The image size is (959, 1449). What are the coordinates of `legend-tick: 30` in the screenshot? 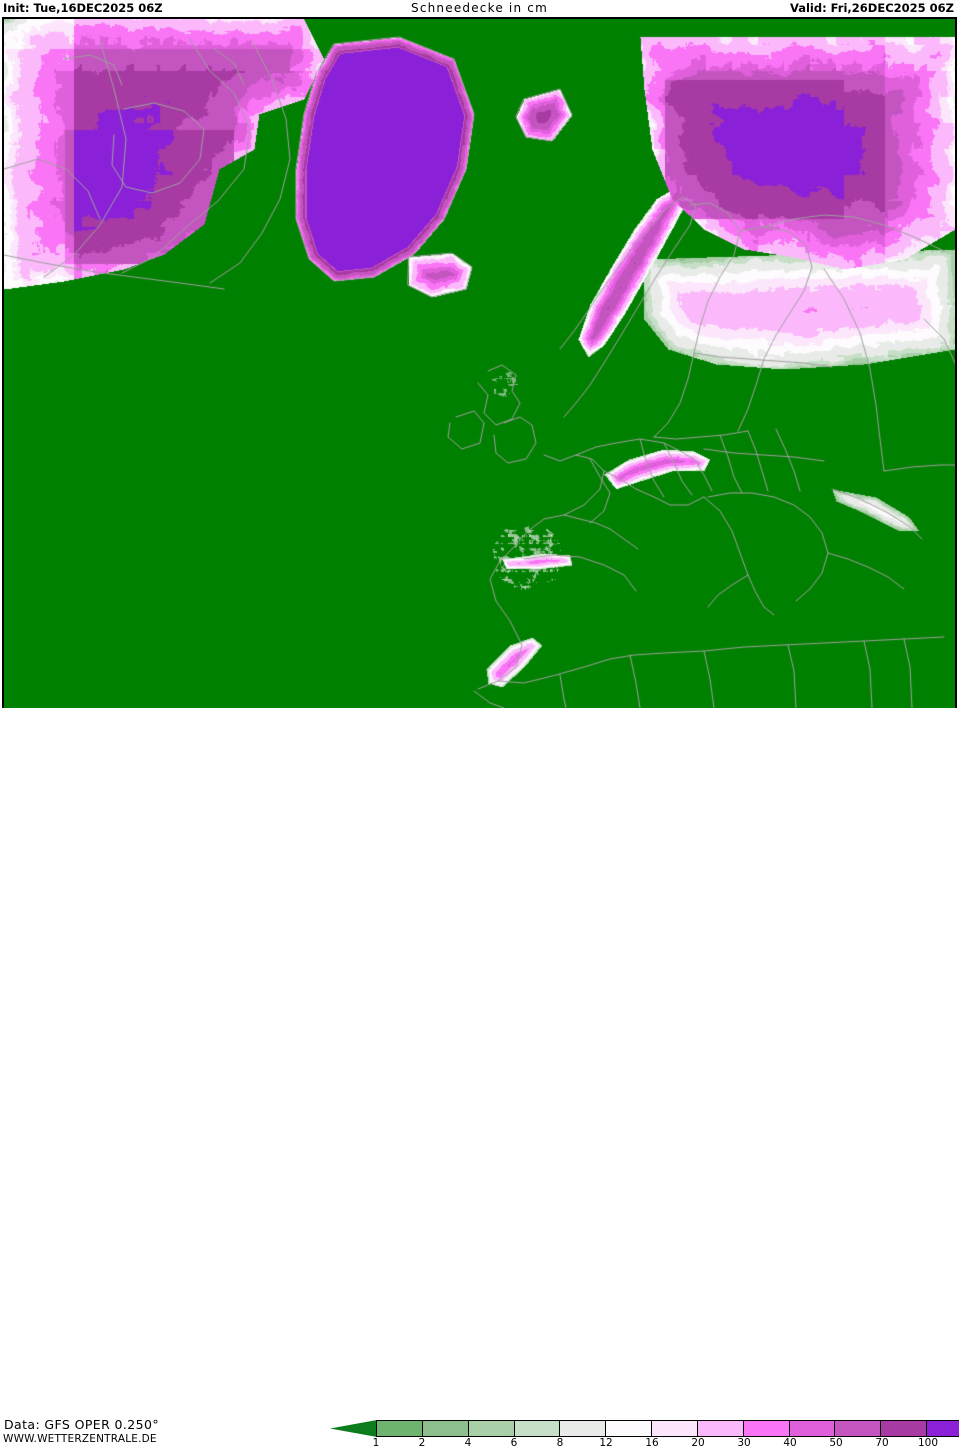 It's located at (744, 1443).